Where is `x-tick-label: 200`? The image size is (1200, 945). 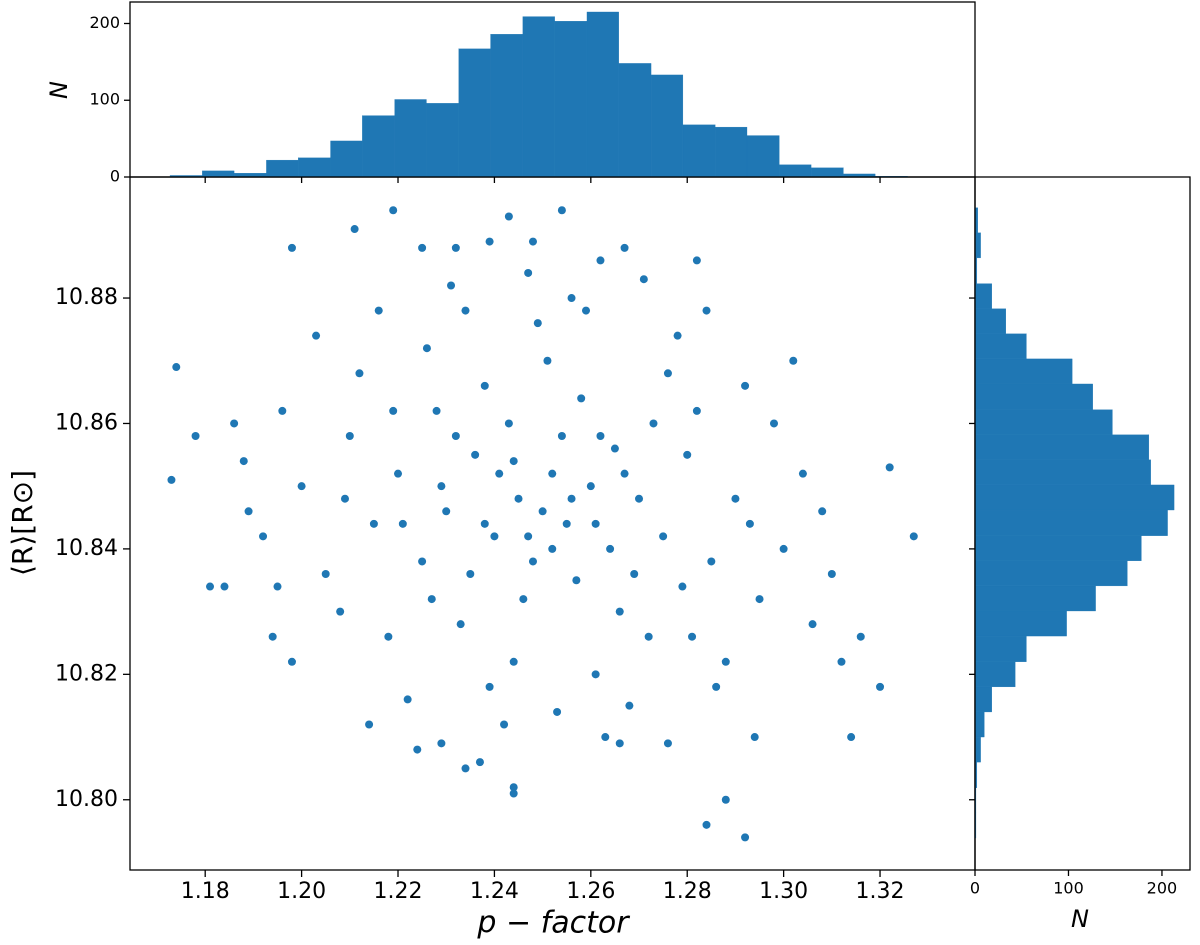
x-tick-label: 200 is located at coordinates (1162, 888).